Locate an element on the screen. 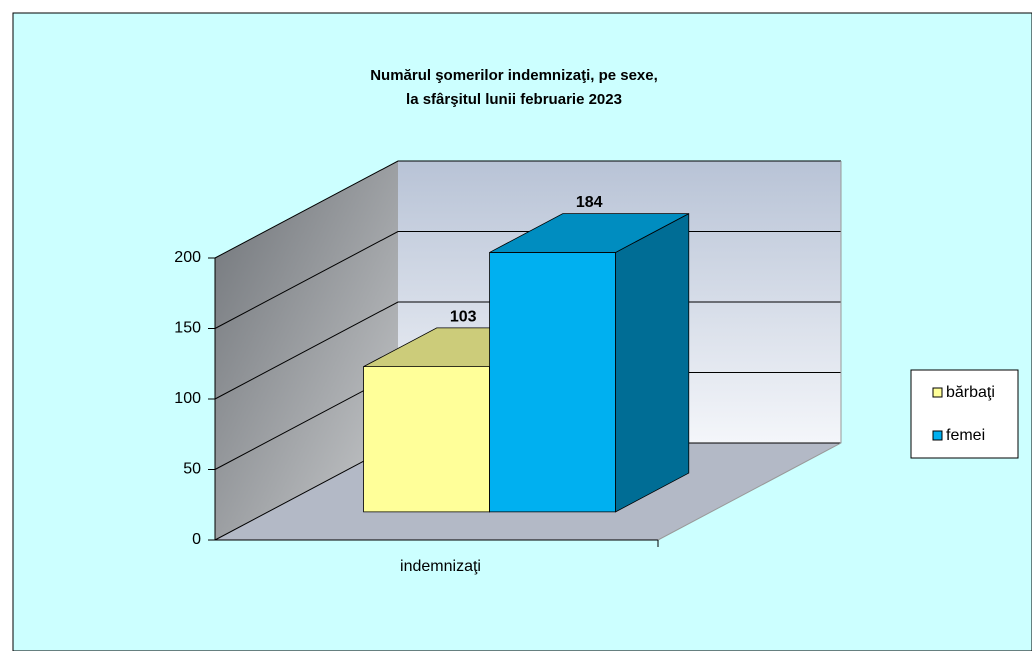 Image resolution: width=1032 pixels, height=651 pixels. chart-title: Numărul şomerilor indemnizaţi, pe sexe, is located at coordinates (514, 75).